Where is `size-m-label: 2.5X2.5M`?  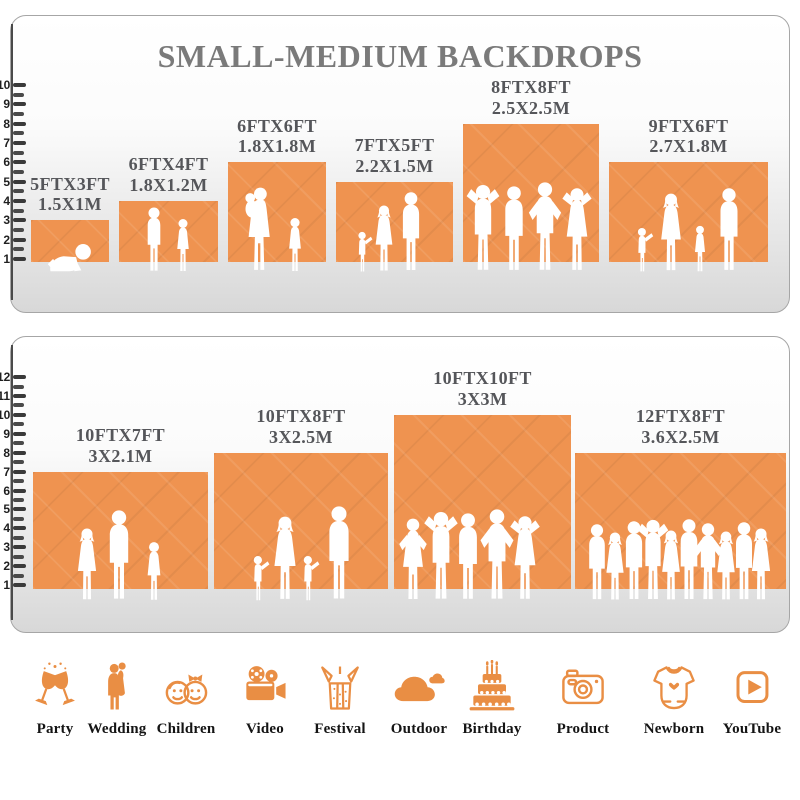 size-m-label: 2.5X2.5M is located at coordinates (531, 107).